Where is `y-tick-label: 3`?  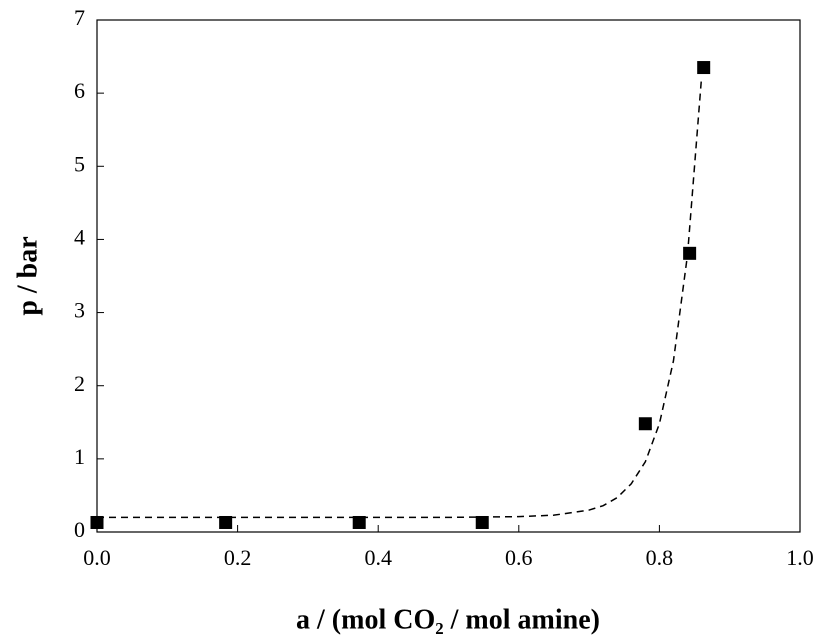
y-tick-label: 3 is located at coordinates (79, 310).